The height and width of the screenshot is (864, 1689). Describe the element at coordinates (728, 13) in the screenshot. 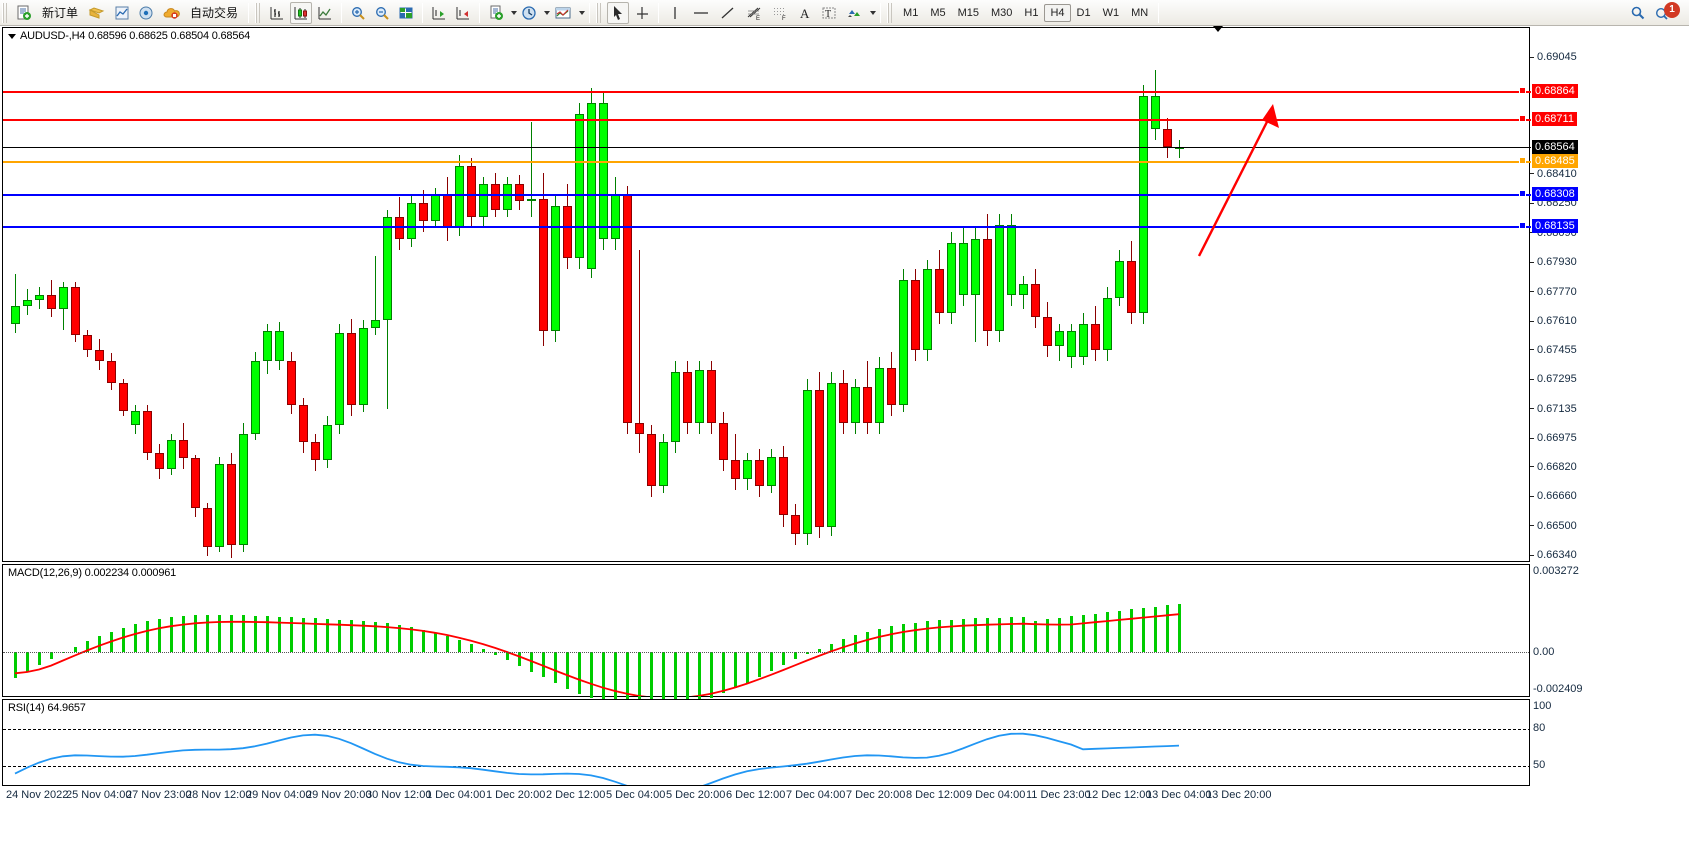

I see `trendline-icon` at that location.